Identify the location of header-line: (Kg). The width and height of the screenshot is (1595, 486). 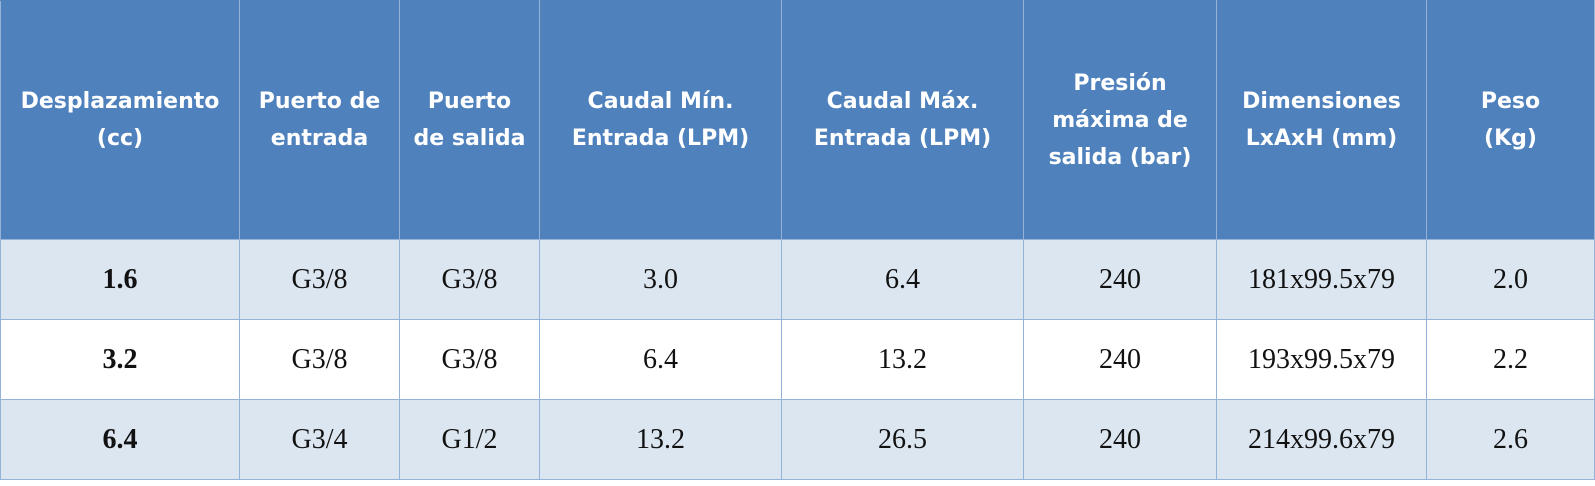
(1510, 138).